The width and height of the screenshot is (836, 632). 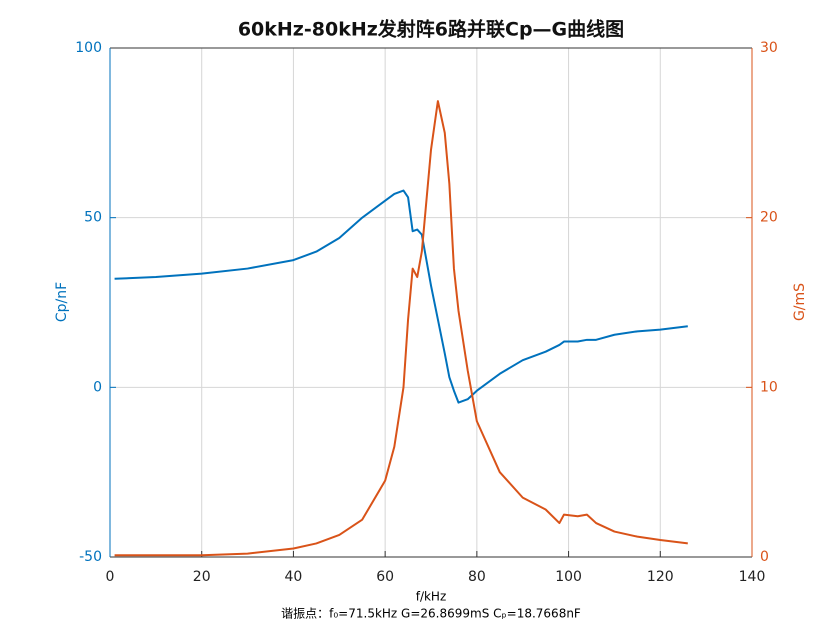 What do you see at coordinates (431, 614) in the screenshot?
I see `annotation: 谐振点：f₀=71.5kHz G=26.8699mS Cₚ=18.7668nF` at bounding box center [431, 614].